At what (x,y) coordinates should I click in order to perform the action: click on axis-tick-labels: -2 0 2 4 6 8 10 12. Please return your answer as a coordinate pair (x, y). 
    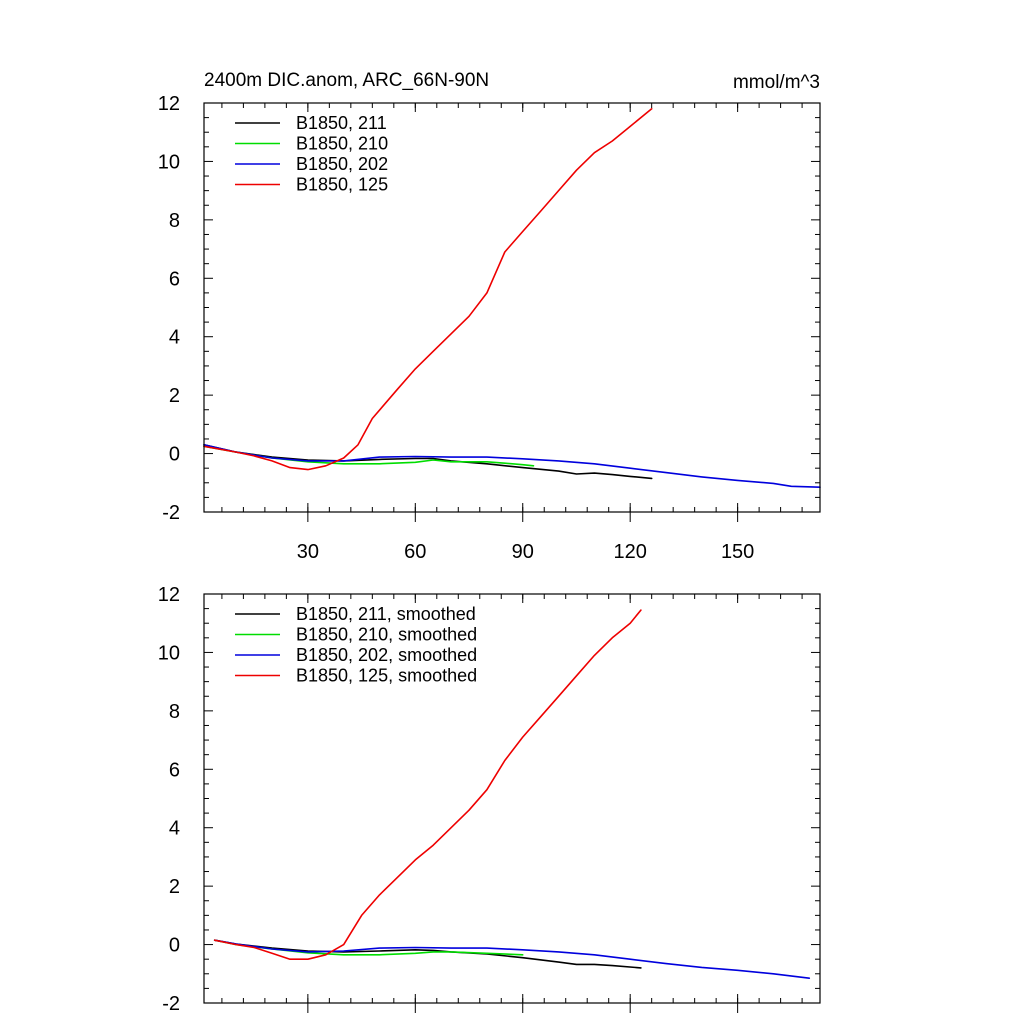
    Looking at the image, I should click on (169, 799).